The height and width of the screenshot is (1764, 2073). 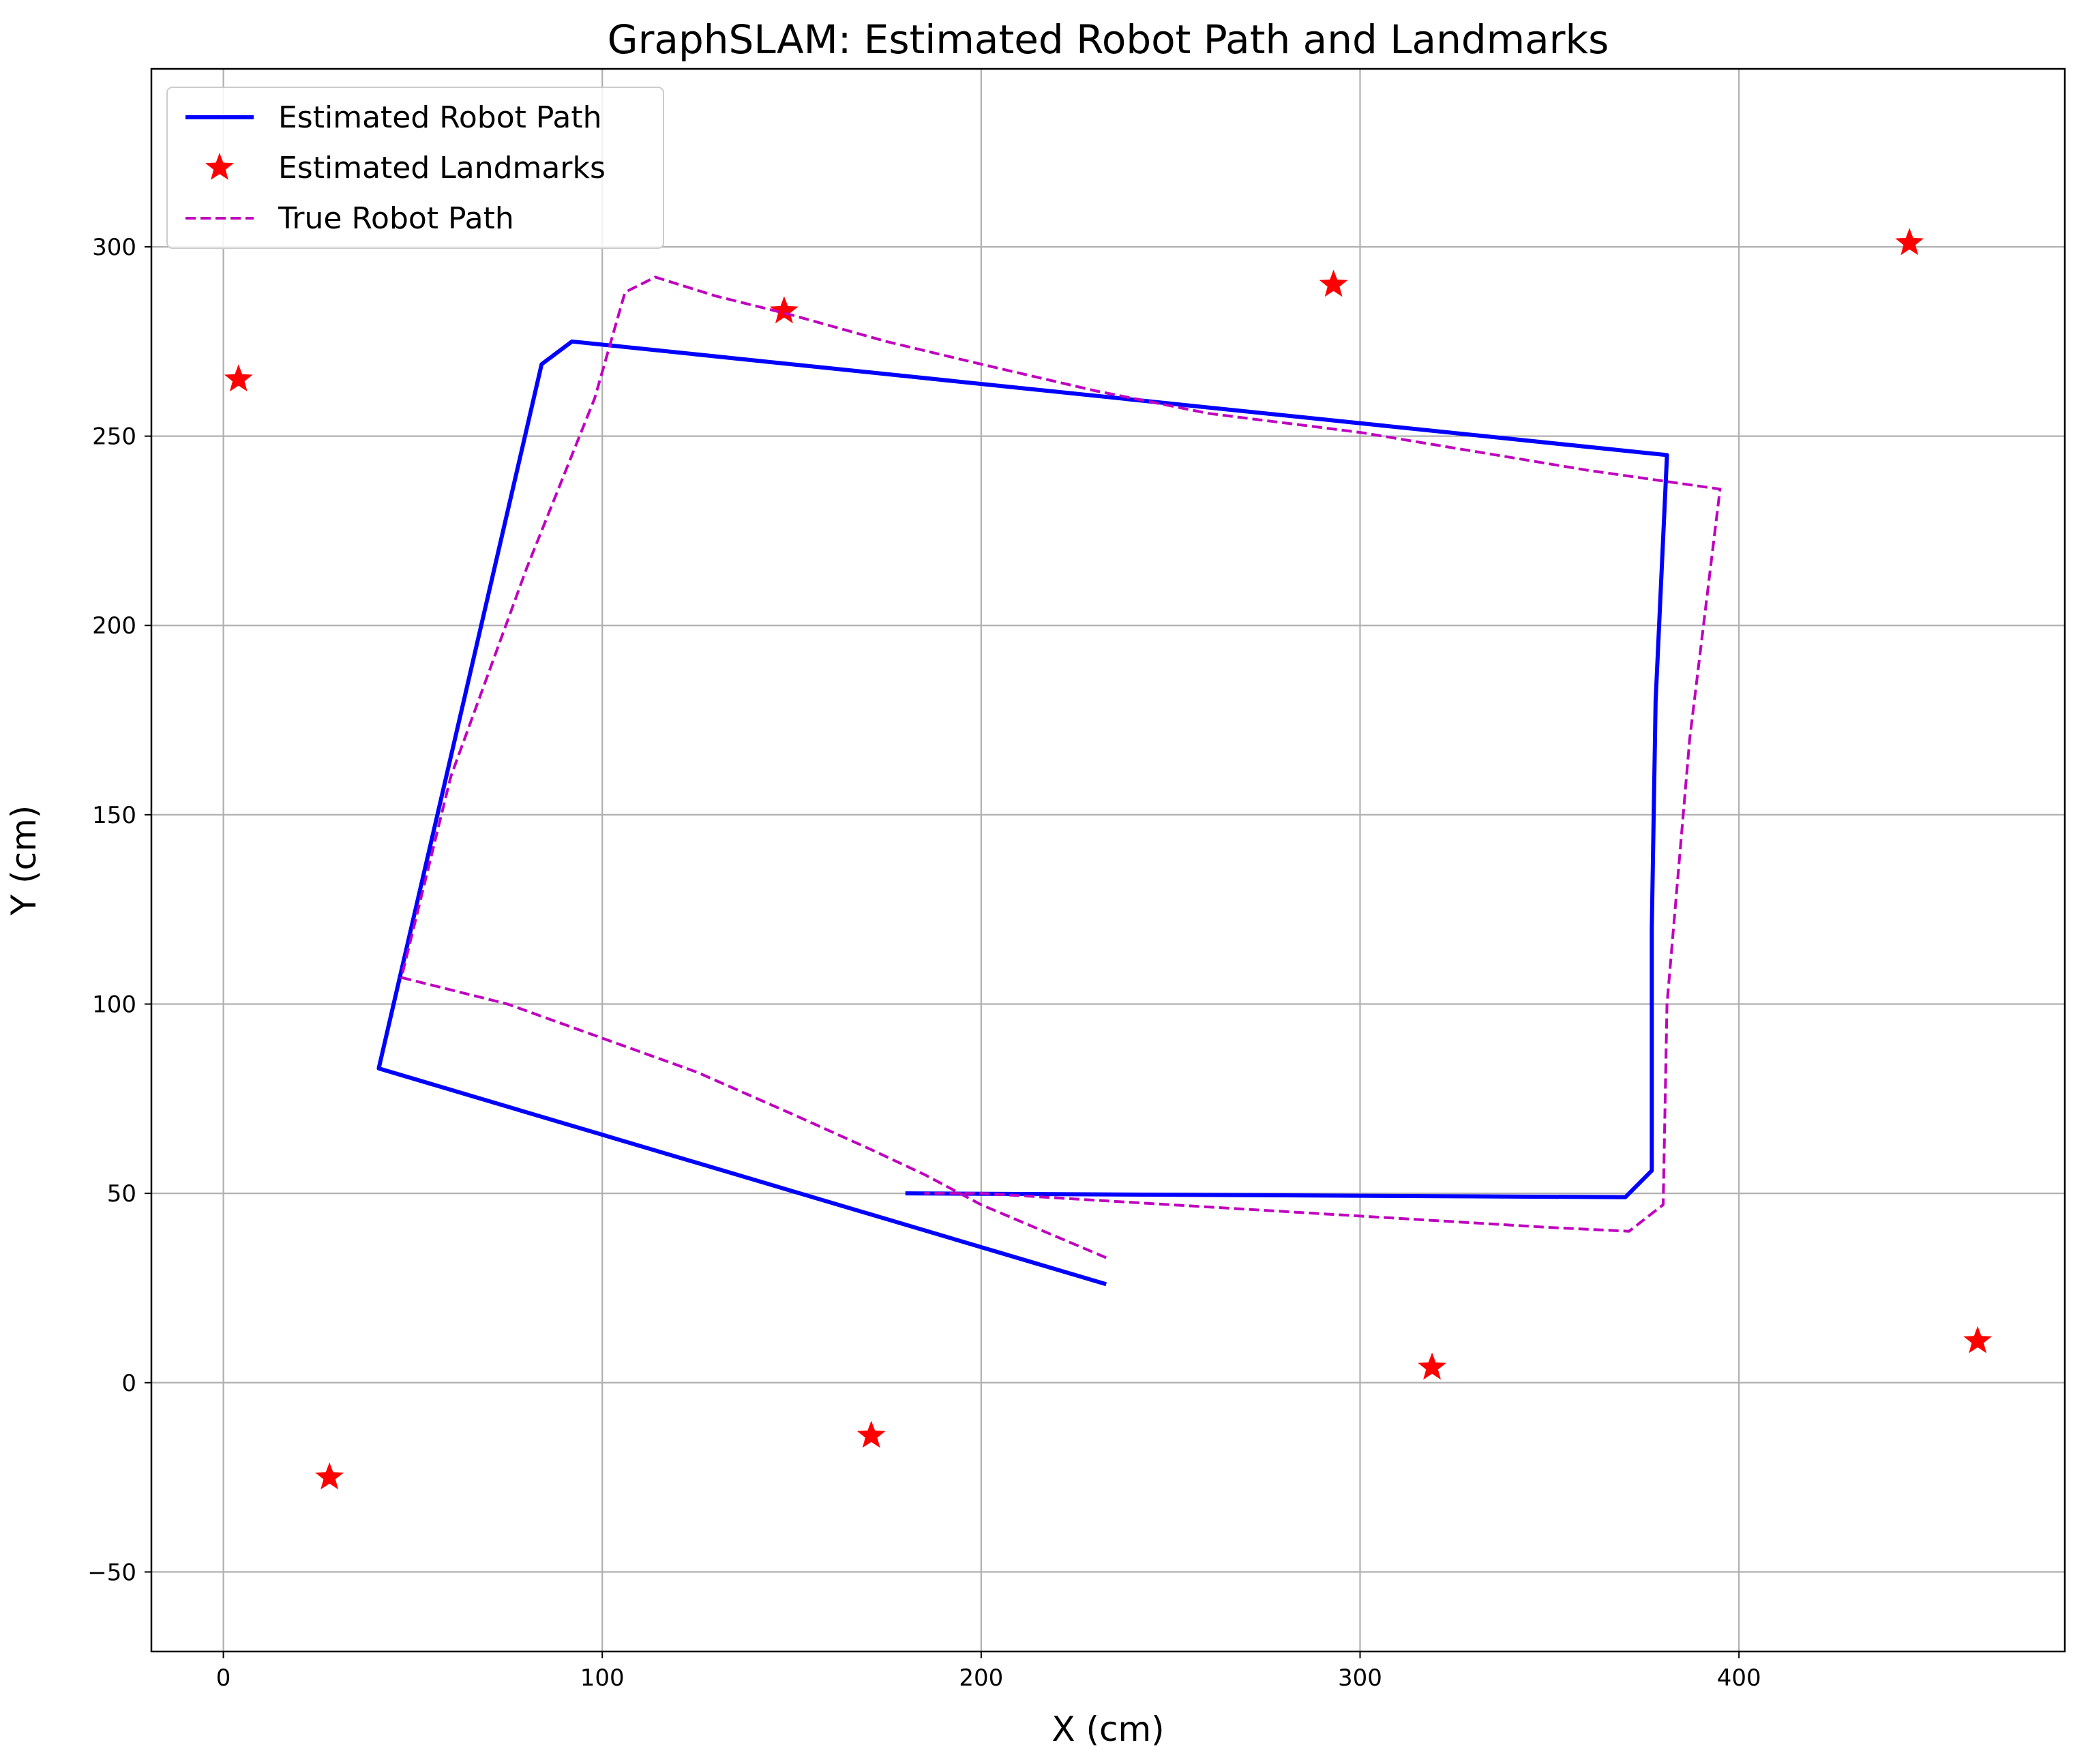 I want to click on y-tick-label: 300, so click(x=114, y=248).